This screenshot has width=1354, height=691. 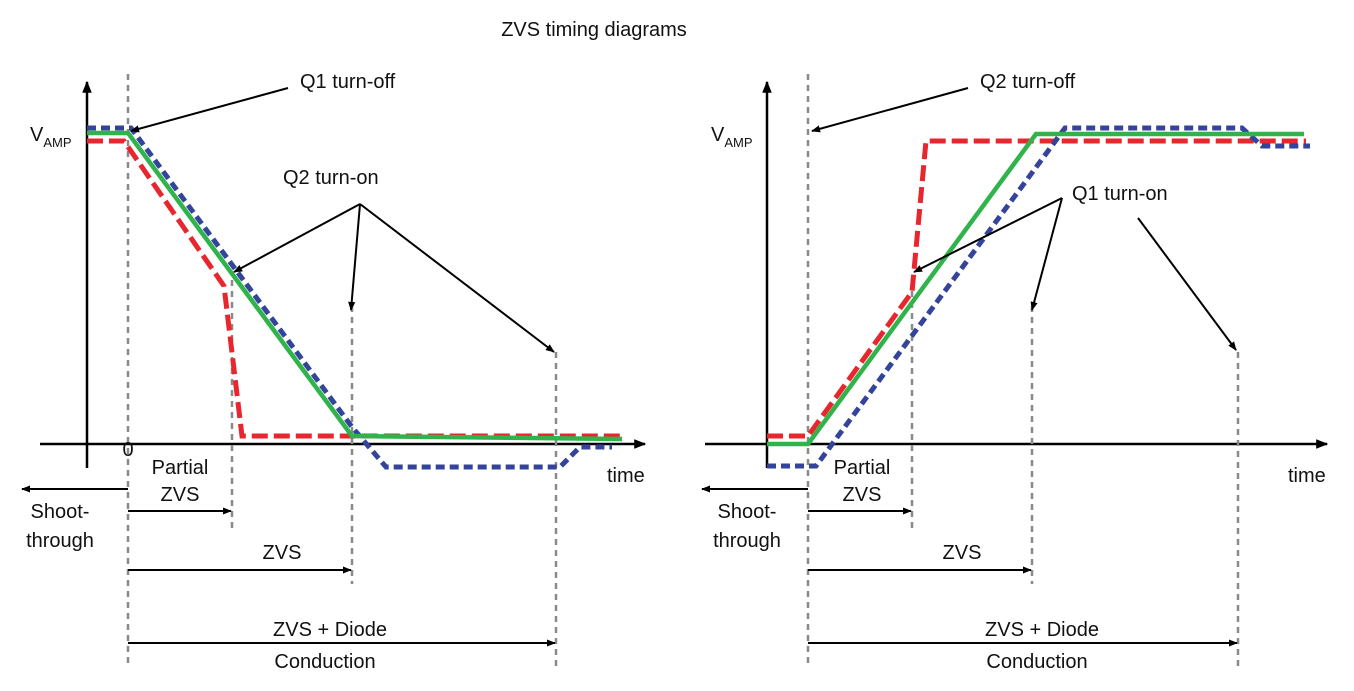 I want to click on left-shootthrough-label-2: through, so click(x=60, y=541).